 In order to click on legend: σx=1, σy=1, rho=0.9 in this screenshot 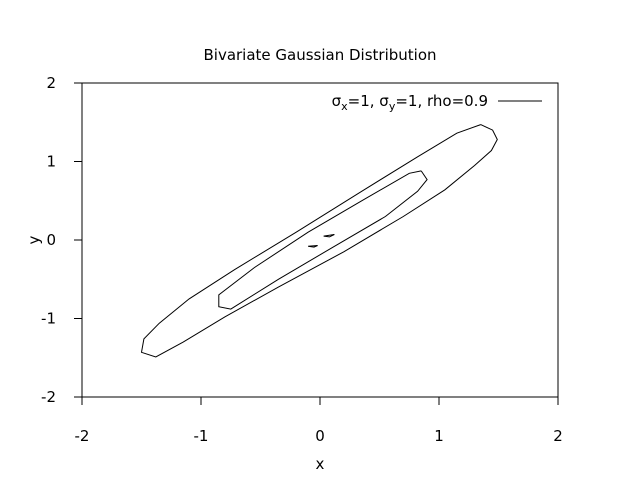, I will do `click(437, 102)`.